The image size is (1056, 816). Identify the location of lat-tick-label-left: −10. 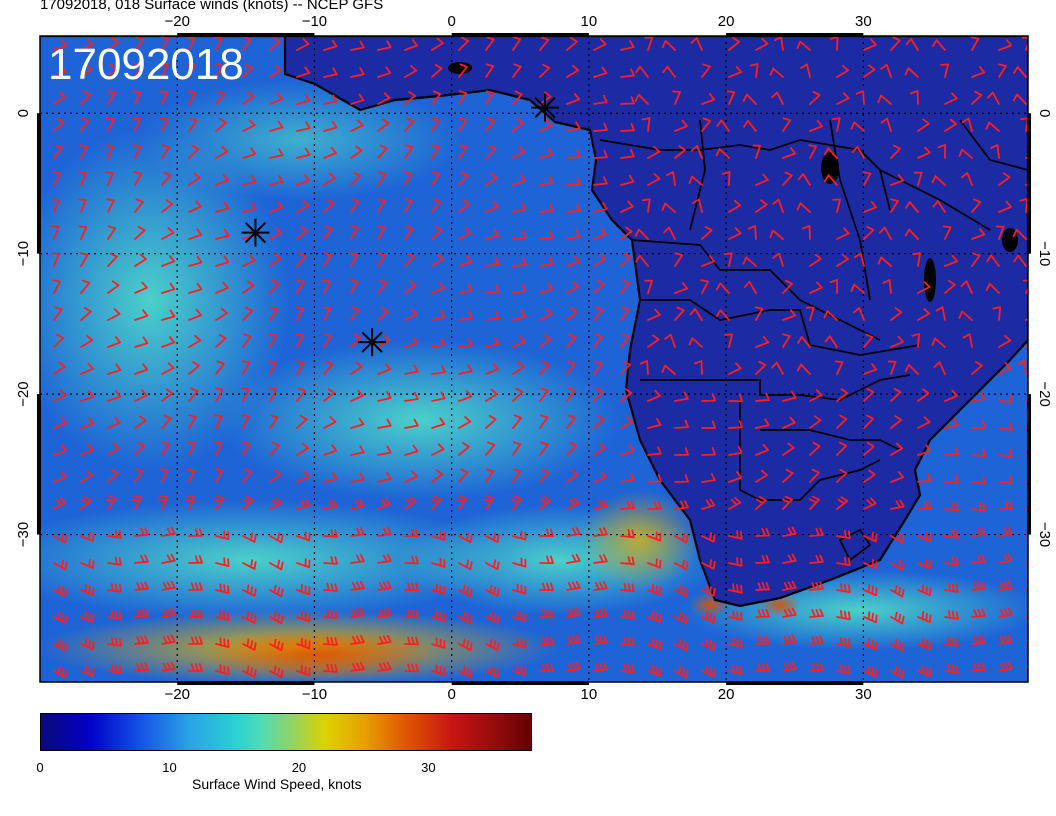
(23, 253).